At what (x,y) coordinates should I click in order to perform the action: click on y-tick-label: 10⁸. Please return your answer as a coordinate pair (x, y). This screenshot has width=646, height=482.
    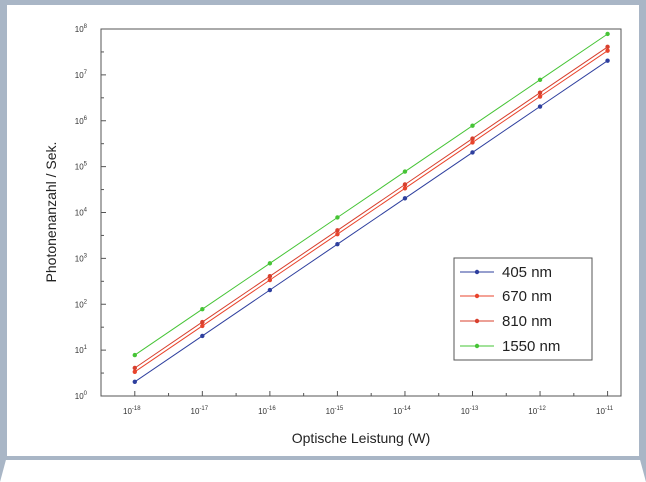
    Looking at the image, I should click on (81, 29).